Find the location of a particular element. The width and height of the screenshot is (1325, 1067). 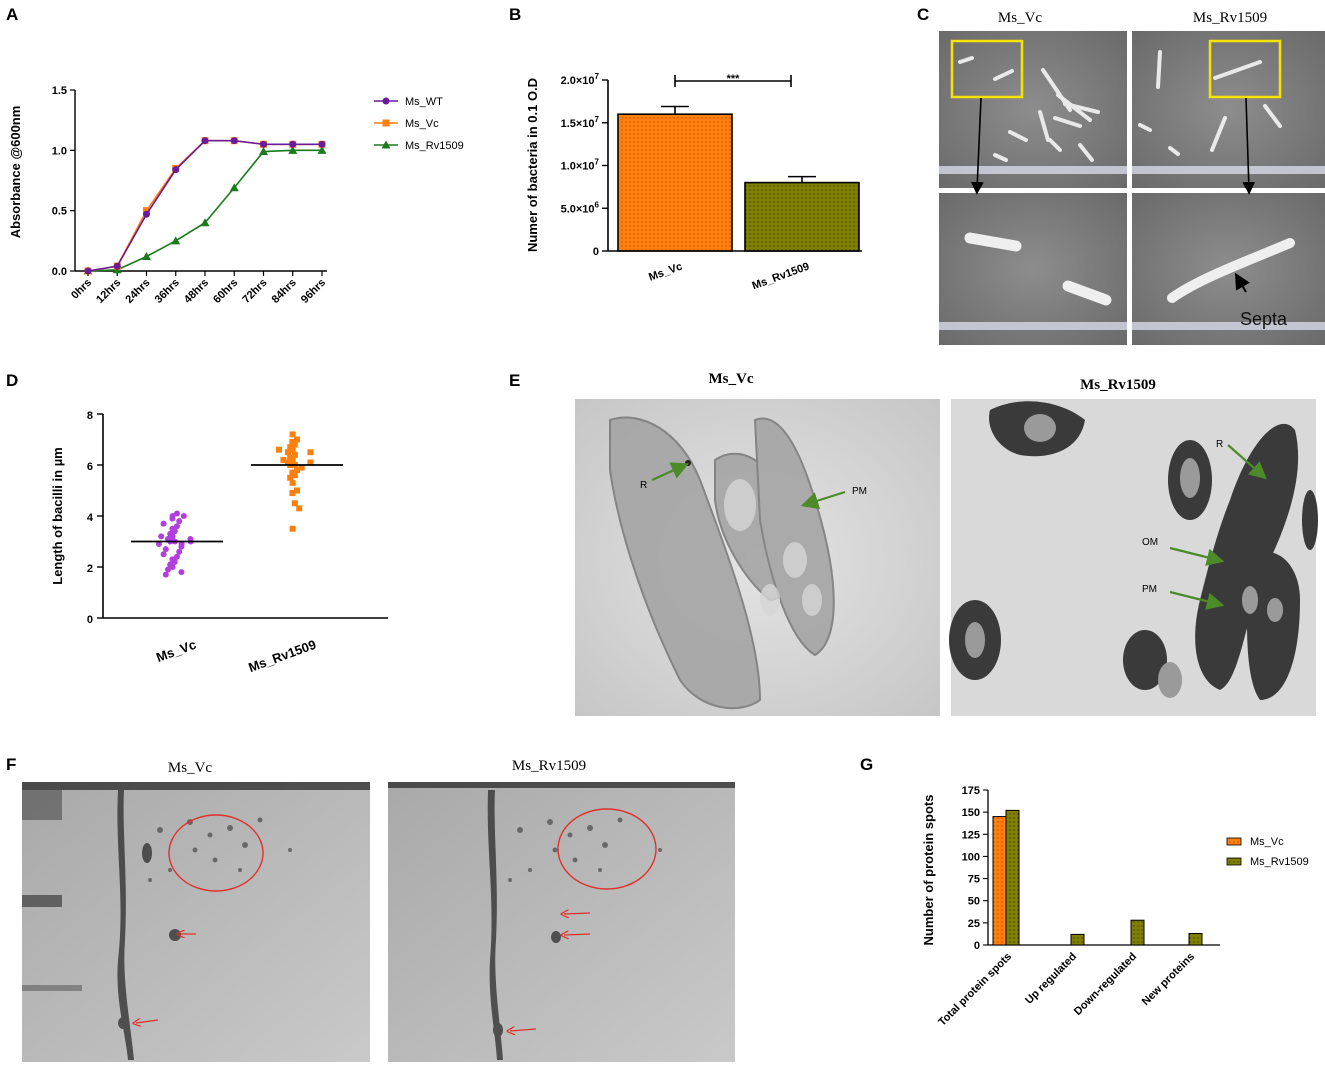

chart-a-xtick-label: 96hrs is located at coordinates (313, 291).